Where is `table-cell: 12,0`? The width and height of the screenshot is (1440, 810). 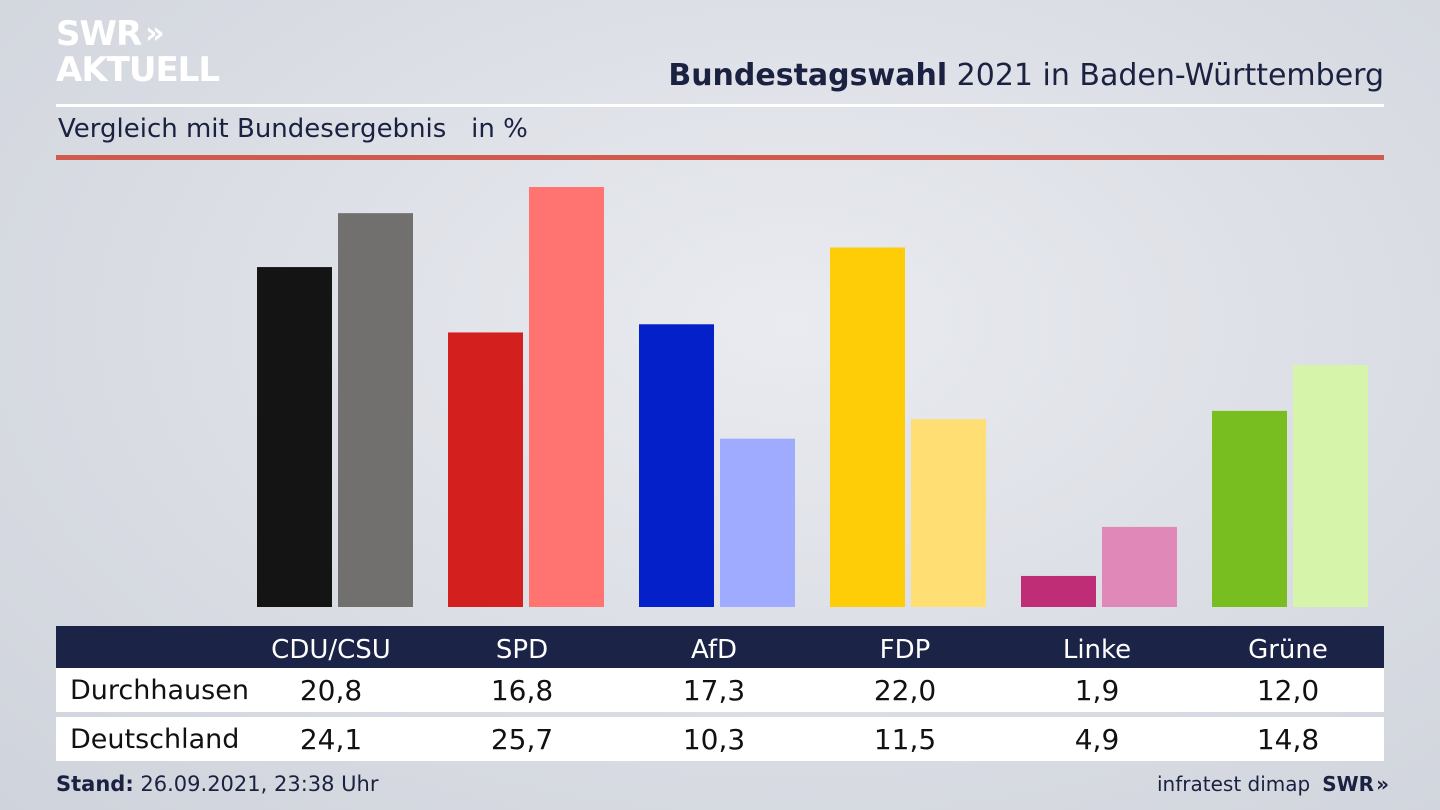
table-cell: 12,0 is located at coordinates (1288, 690).